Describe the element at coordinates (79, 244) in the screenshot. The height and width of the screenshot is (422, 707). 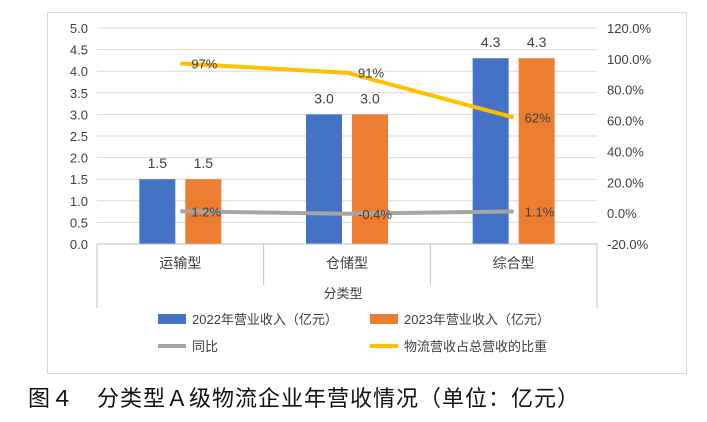
I see `left-axis-tick-label: 0.0` at that location.